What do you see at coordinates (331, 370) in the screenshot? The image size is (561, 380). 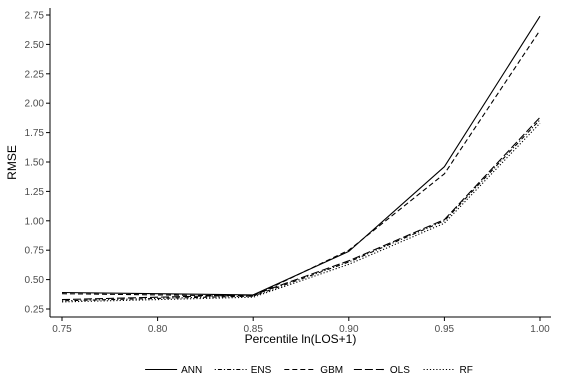 I see `legend-label-gbm: GBM` at bounding box center [331, 370].